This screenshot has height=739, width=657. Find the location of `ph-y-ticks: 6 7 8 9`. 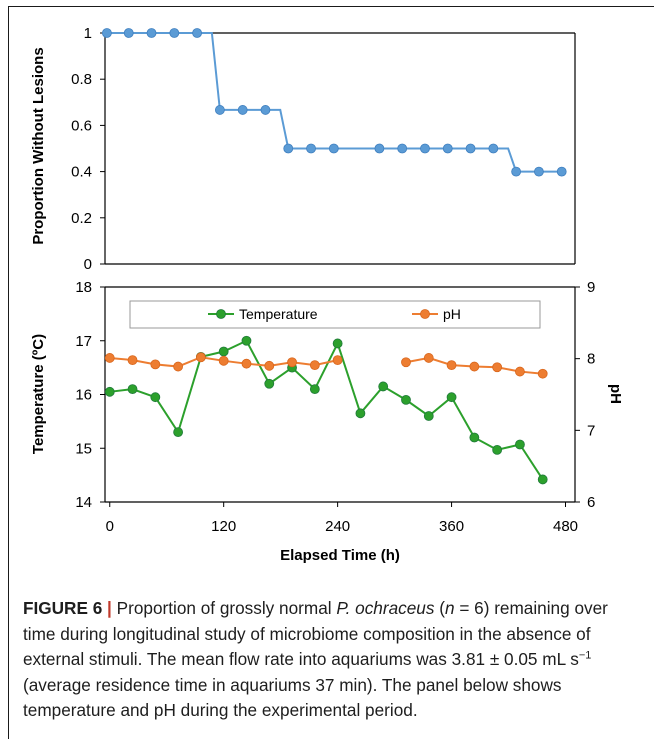

ph-y-ticks: 6 7 8 9 is located at coordinates (585, 395).